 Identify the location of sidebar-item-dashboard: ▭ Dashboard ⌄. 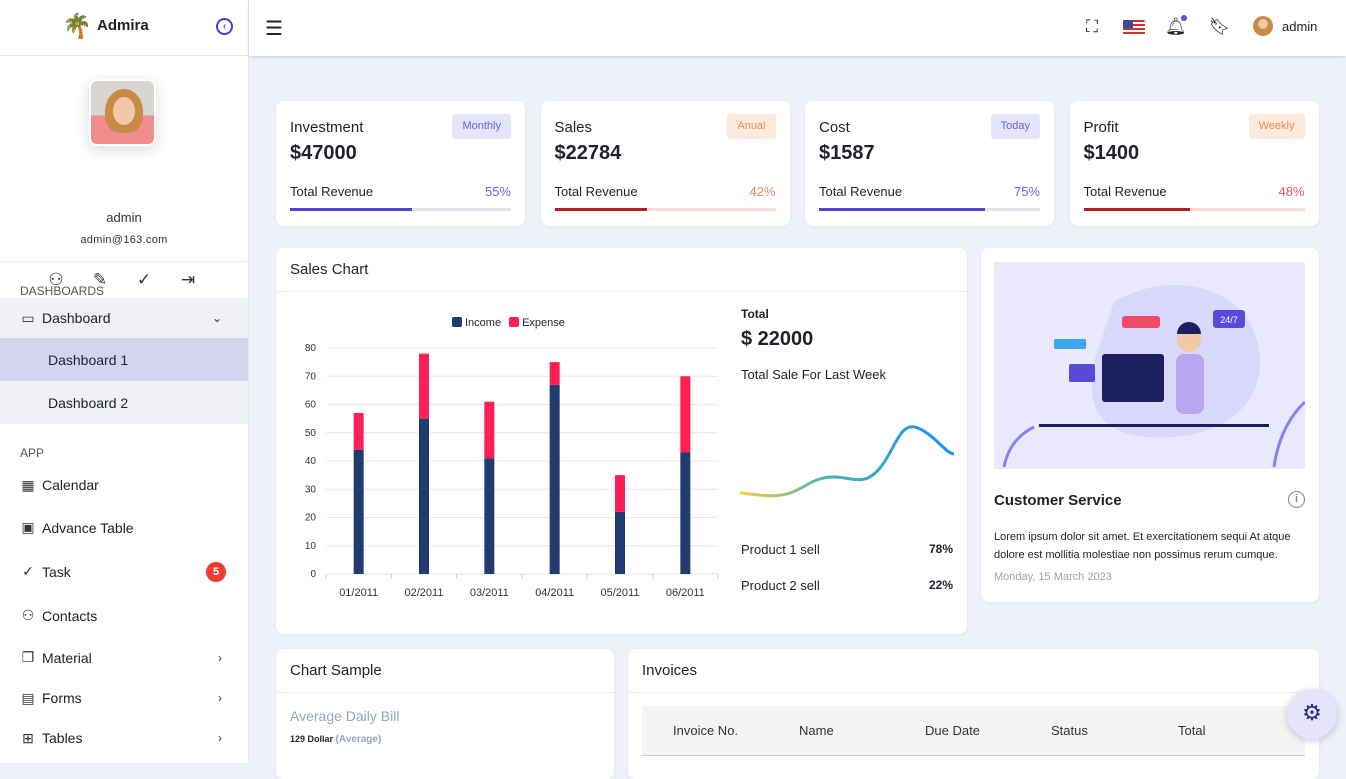
(124, 318).